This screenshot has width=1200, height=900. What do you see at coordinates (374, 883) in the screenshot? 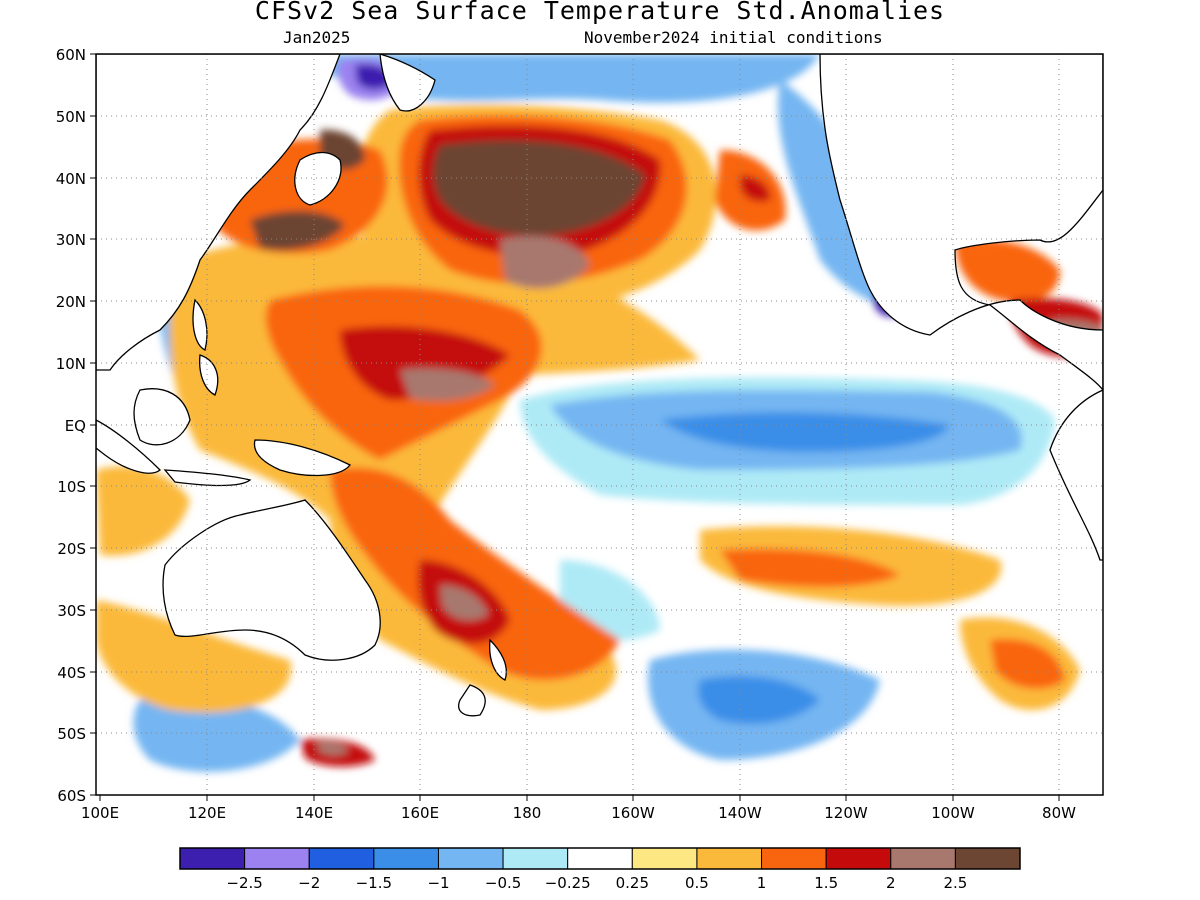
I see `colorbar-label: −1.5` at bounding box center [374, 883].